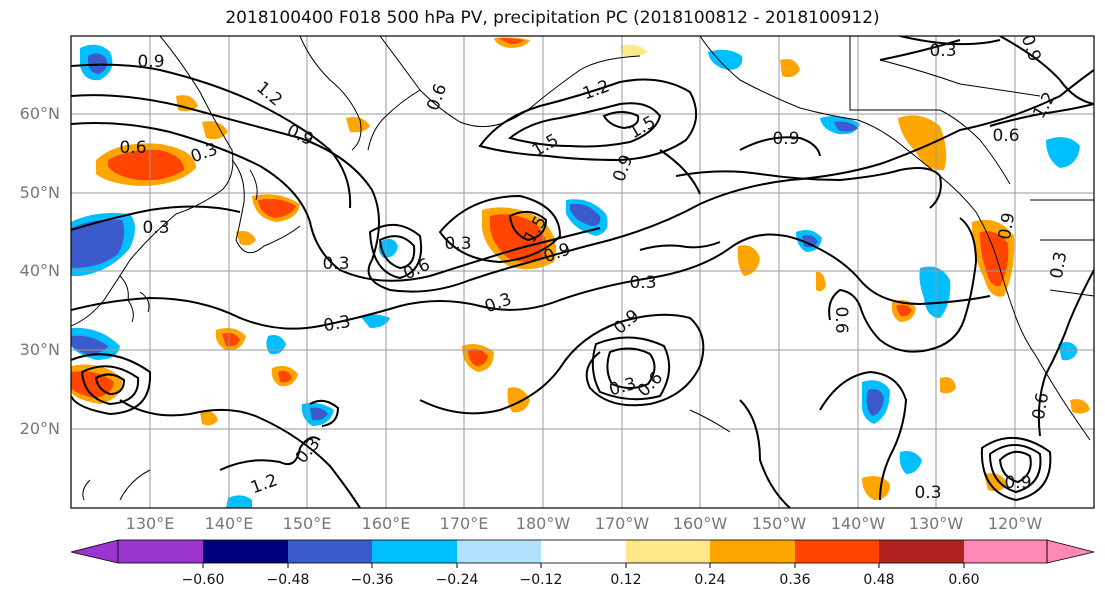 This screenshot has width=1105, height=601. Describe the element at coordinates (700, 523) in the screenshot. I see `lon-label: 160°W` at that location.